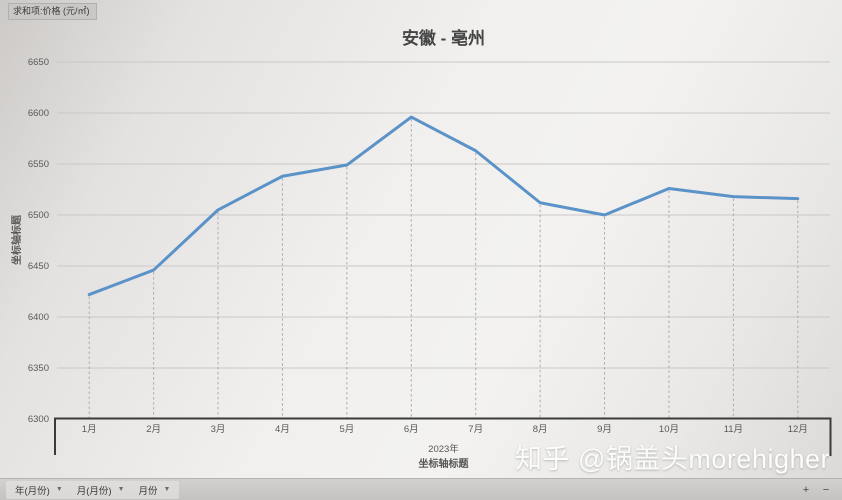  I want to click on svg-text: 3月, so click(218, 429).